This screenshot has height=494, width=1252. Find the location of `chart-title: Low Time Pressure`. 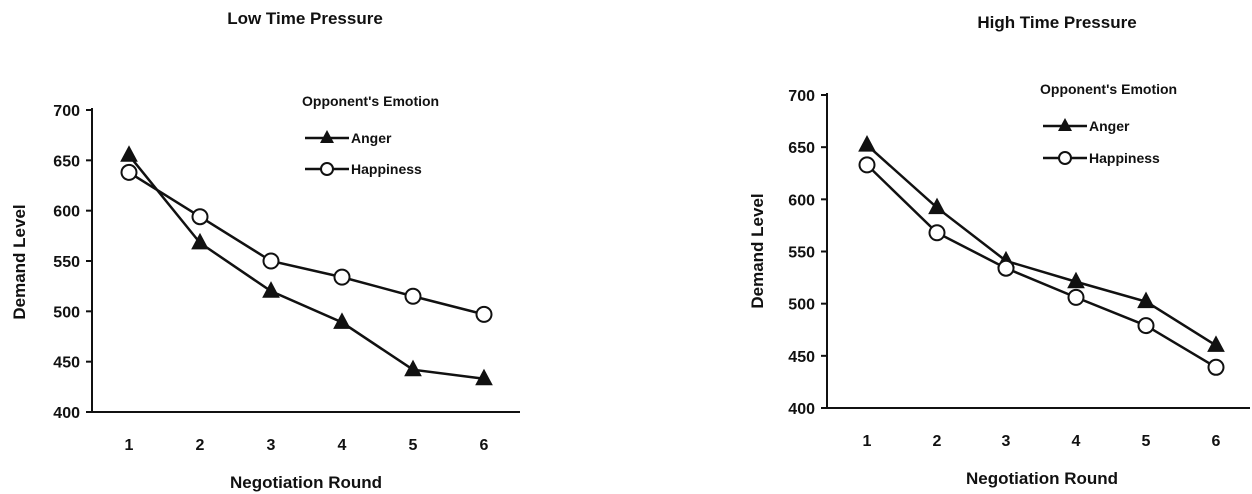

chart-title: Low Time Pressure is located at coordinates (305, 18).